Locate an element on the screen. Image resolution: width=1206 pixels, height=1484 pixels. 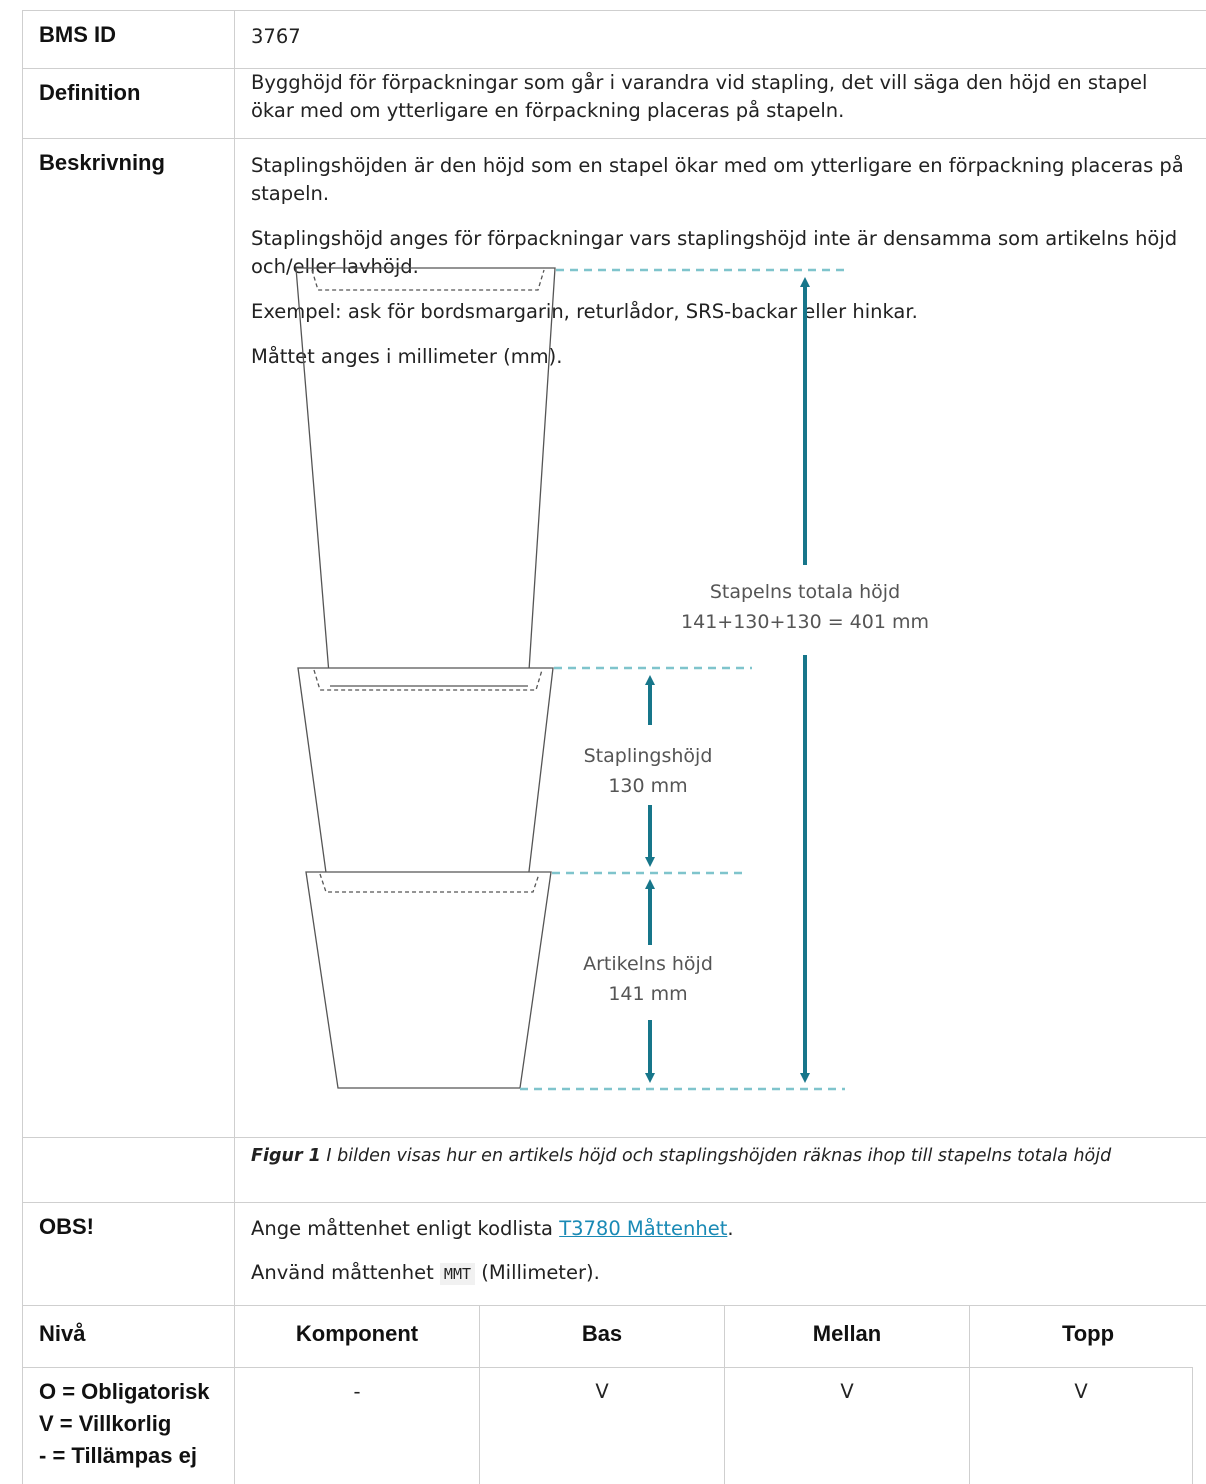
header: Bas is located at coordinates (602, 1333).